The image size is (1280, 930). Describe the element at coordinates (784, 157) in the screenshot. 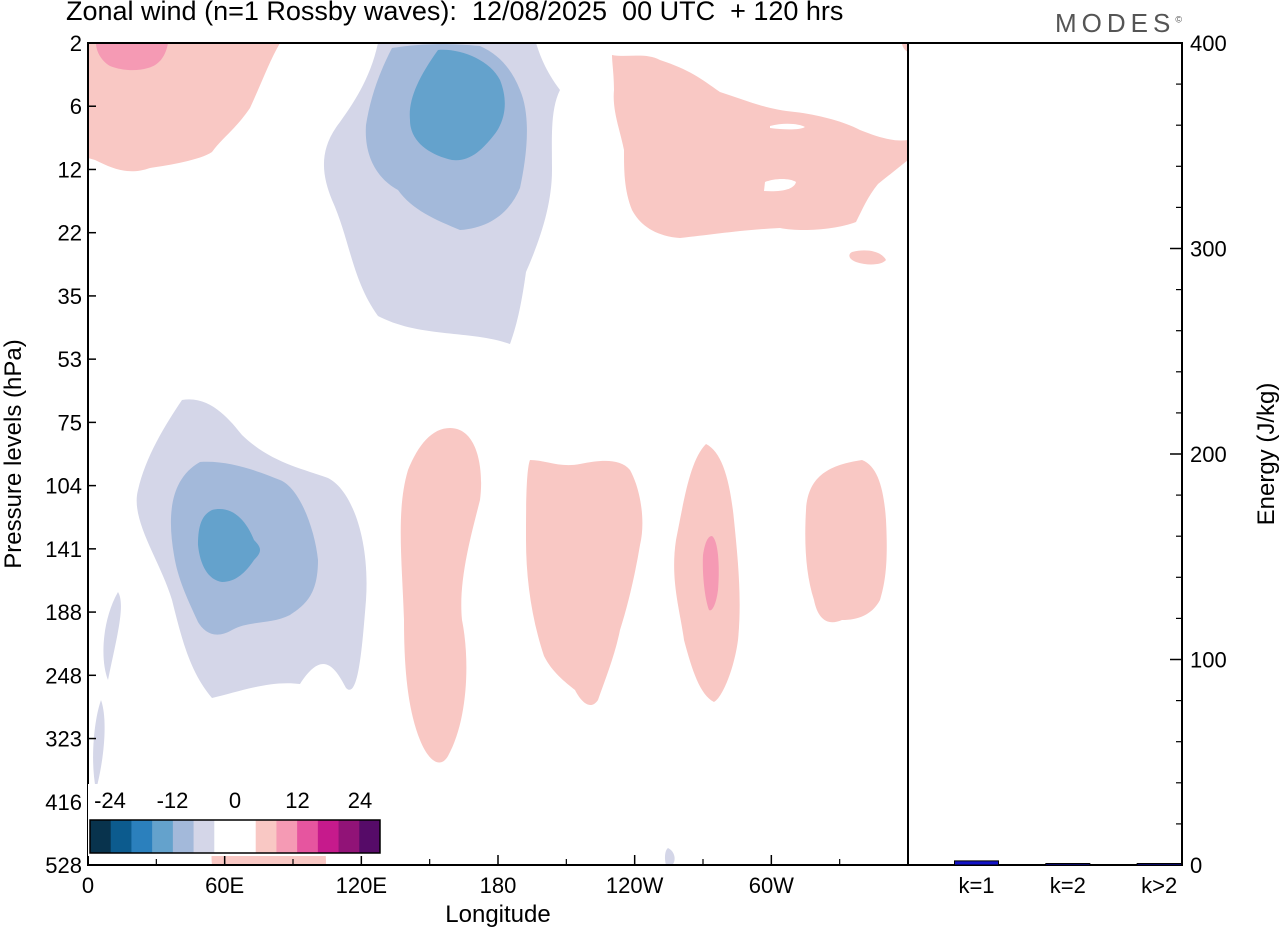

I see `contour-holes` at that location.